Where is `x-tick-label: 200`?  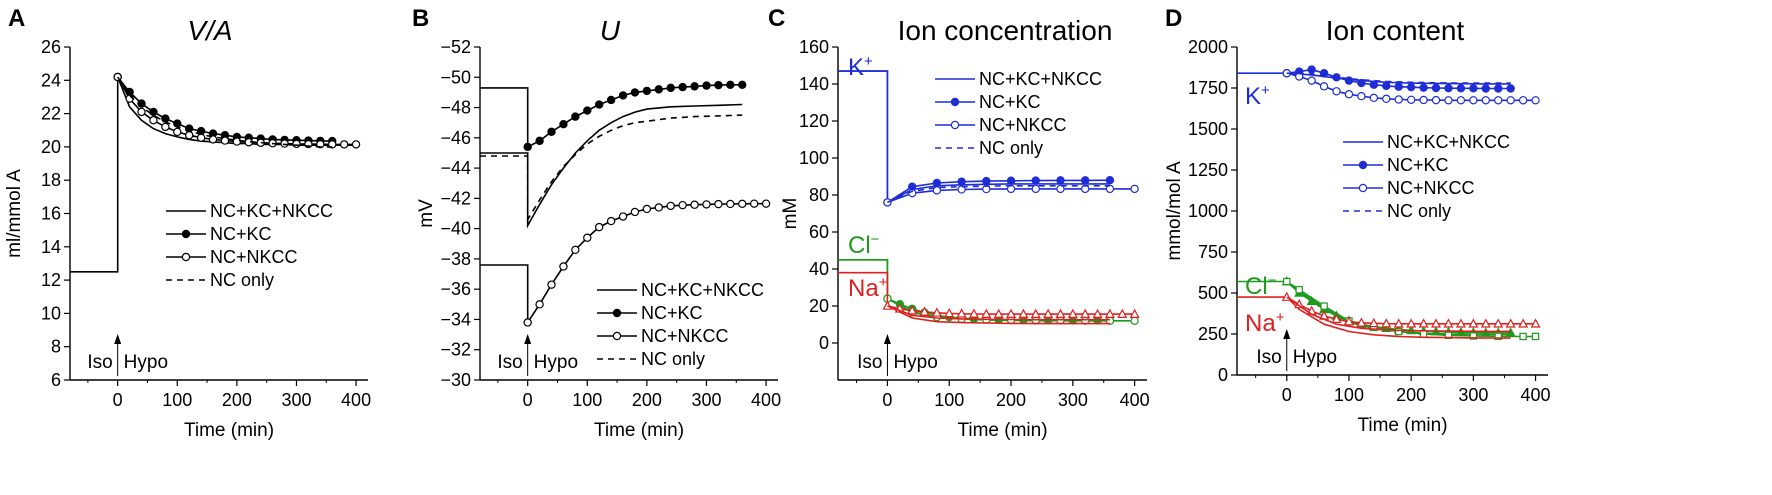 x-tick-label: 200 is located at coordinates (647, 400).